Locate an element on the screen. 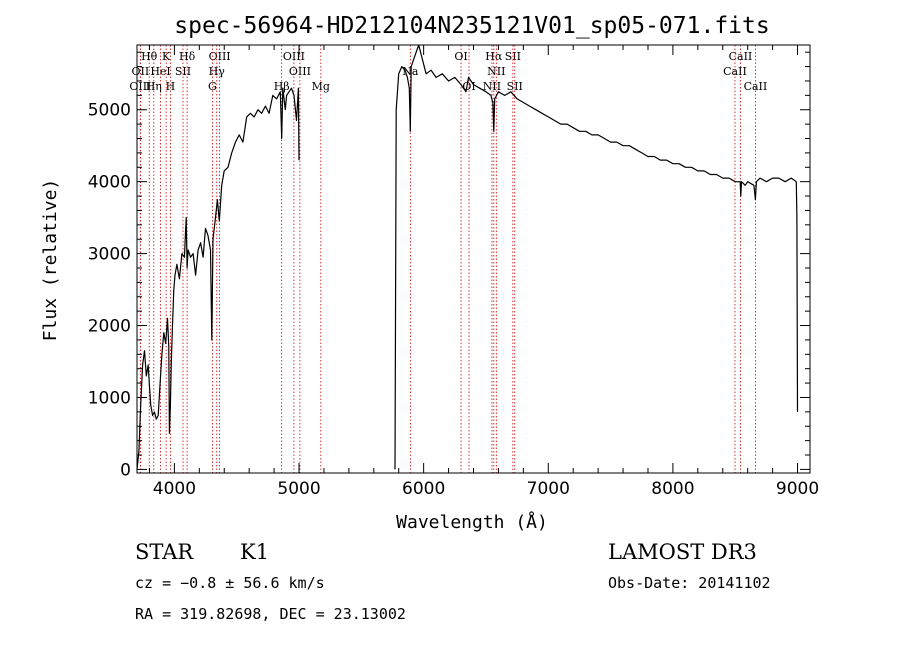 The image size is (900, 649). spectral-line-label: K is located at coordinates (166, 56).